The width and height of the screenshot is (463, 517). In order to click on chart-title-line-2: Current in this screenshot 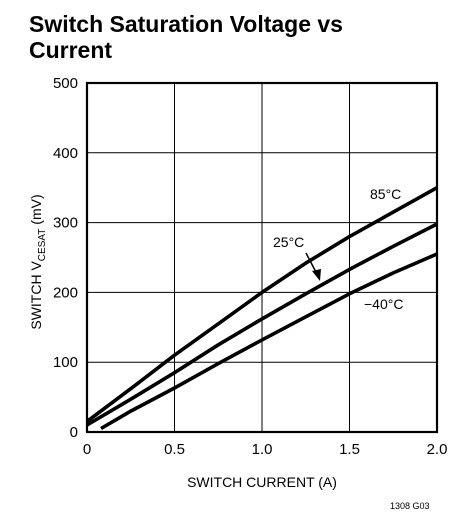, I will do `click(70, 50)`.